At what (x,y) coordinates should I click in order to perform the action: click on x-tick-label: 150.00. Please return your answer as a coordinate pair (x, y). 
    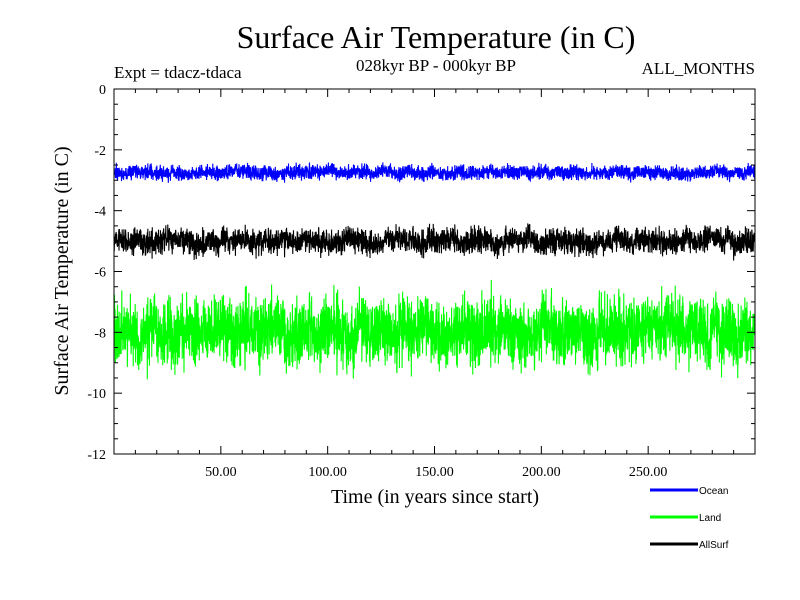
    Looking at the image, I should click on (434, 472).